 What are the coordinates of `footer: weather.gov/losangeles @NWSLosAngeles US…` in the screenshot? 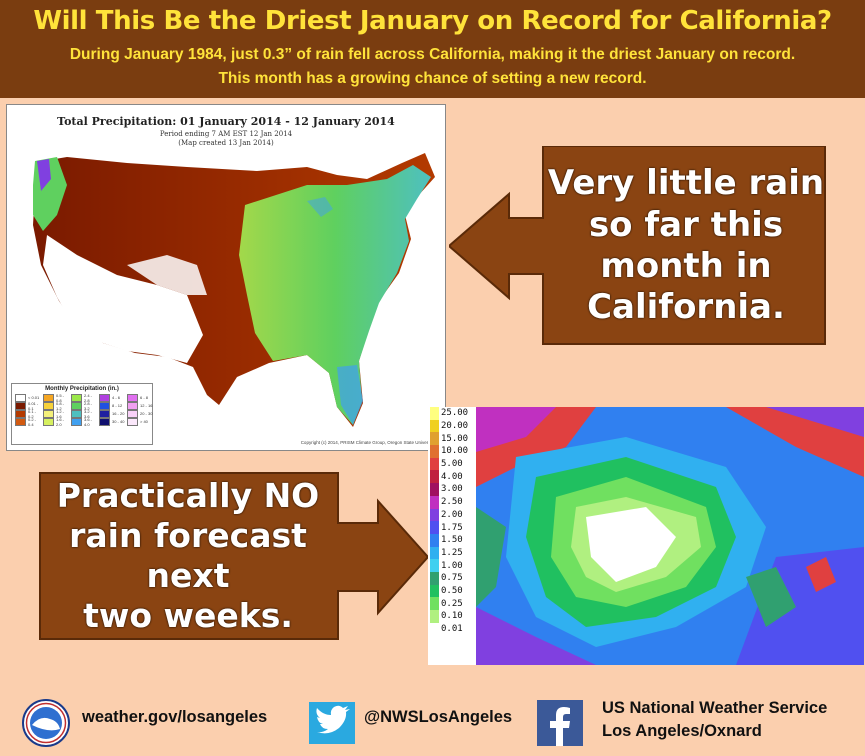 It's located at (432, 720).